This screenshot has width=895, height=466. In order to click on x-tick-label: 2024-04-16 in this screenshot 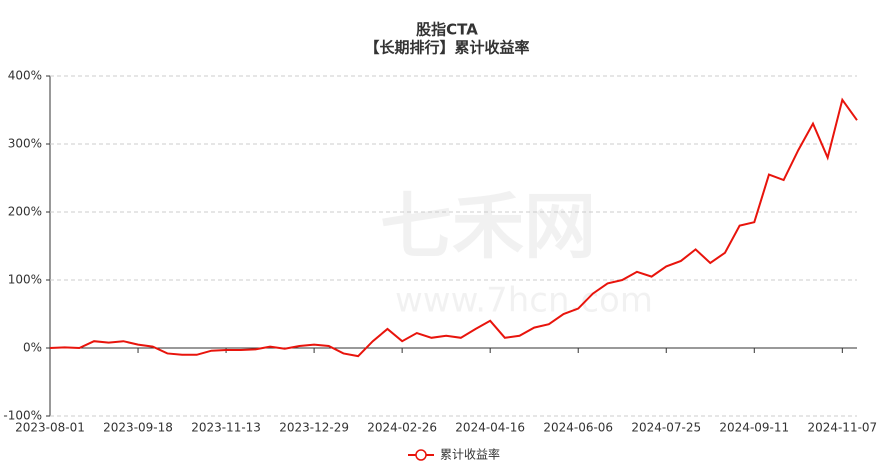, I will do `click(490, 428)`.